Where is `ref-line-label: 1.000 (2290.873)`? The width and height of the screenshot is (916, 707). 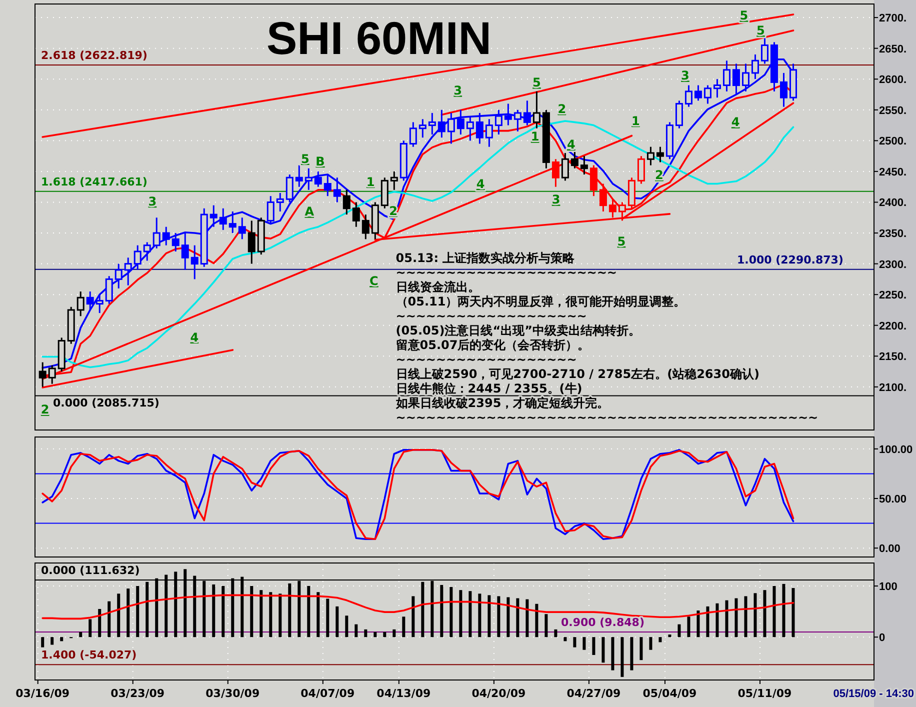
ref-line-label: 1.000 (2290.873) is located at coordinates (790, 259).